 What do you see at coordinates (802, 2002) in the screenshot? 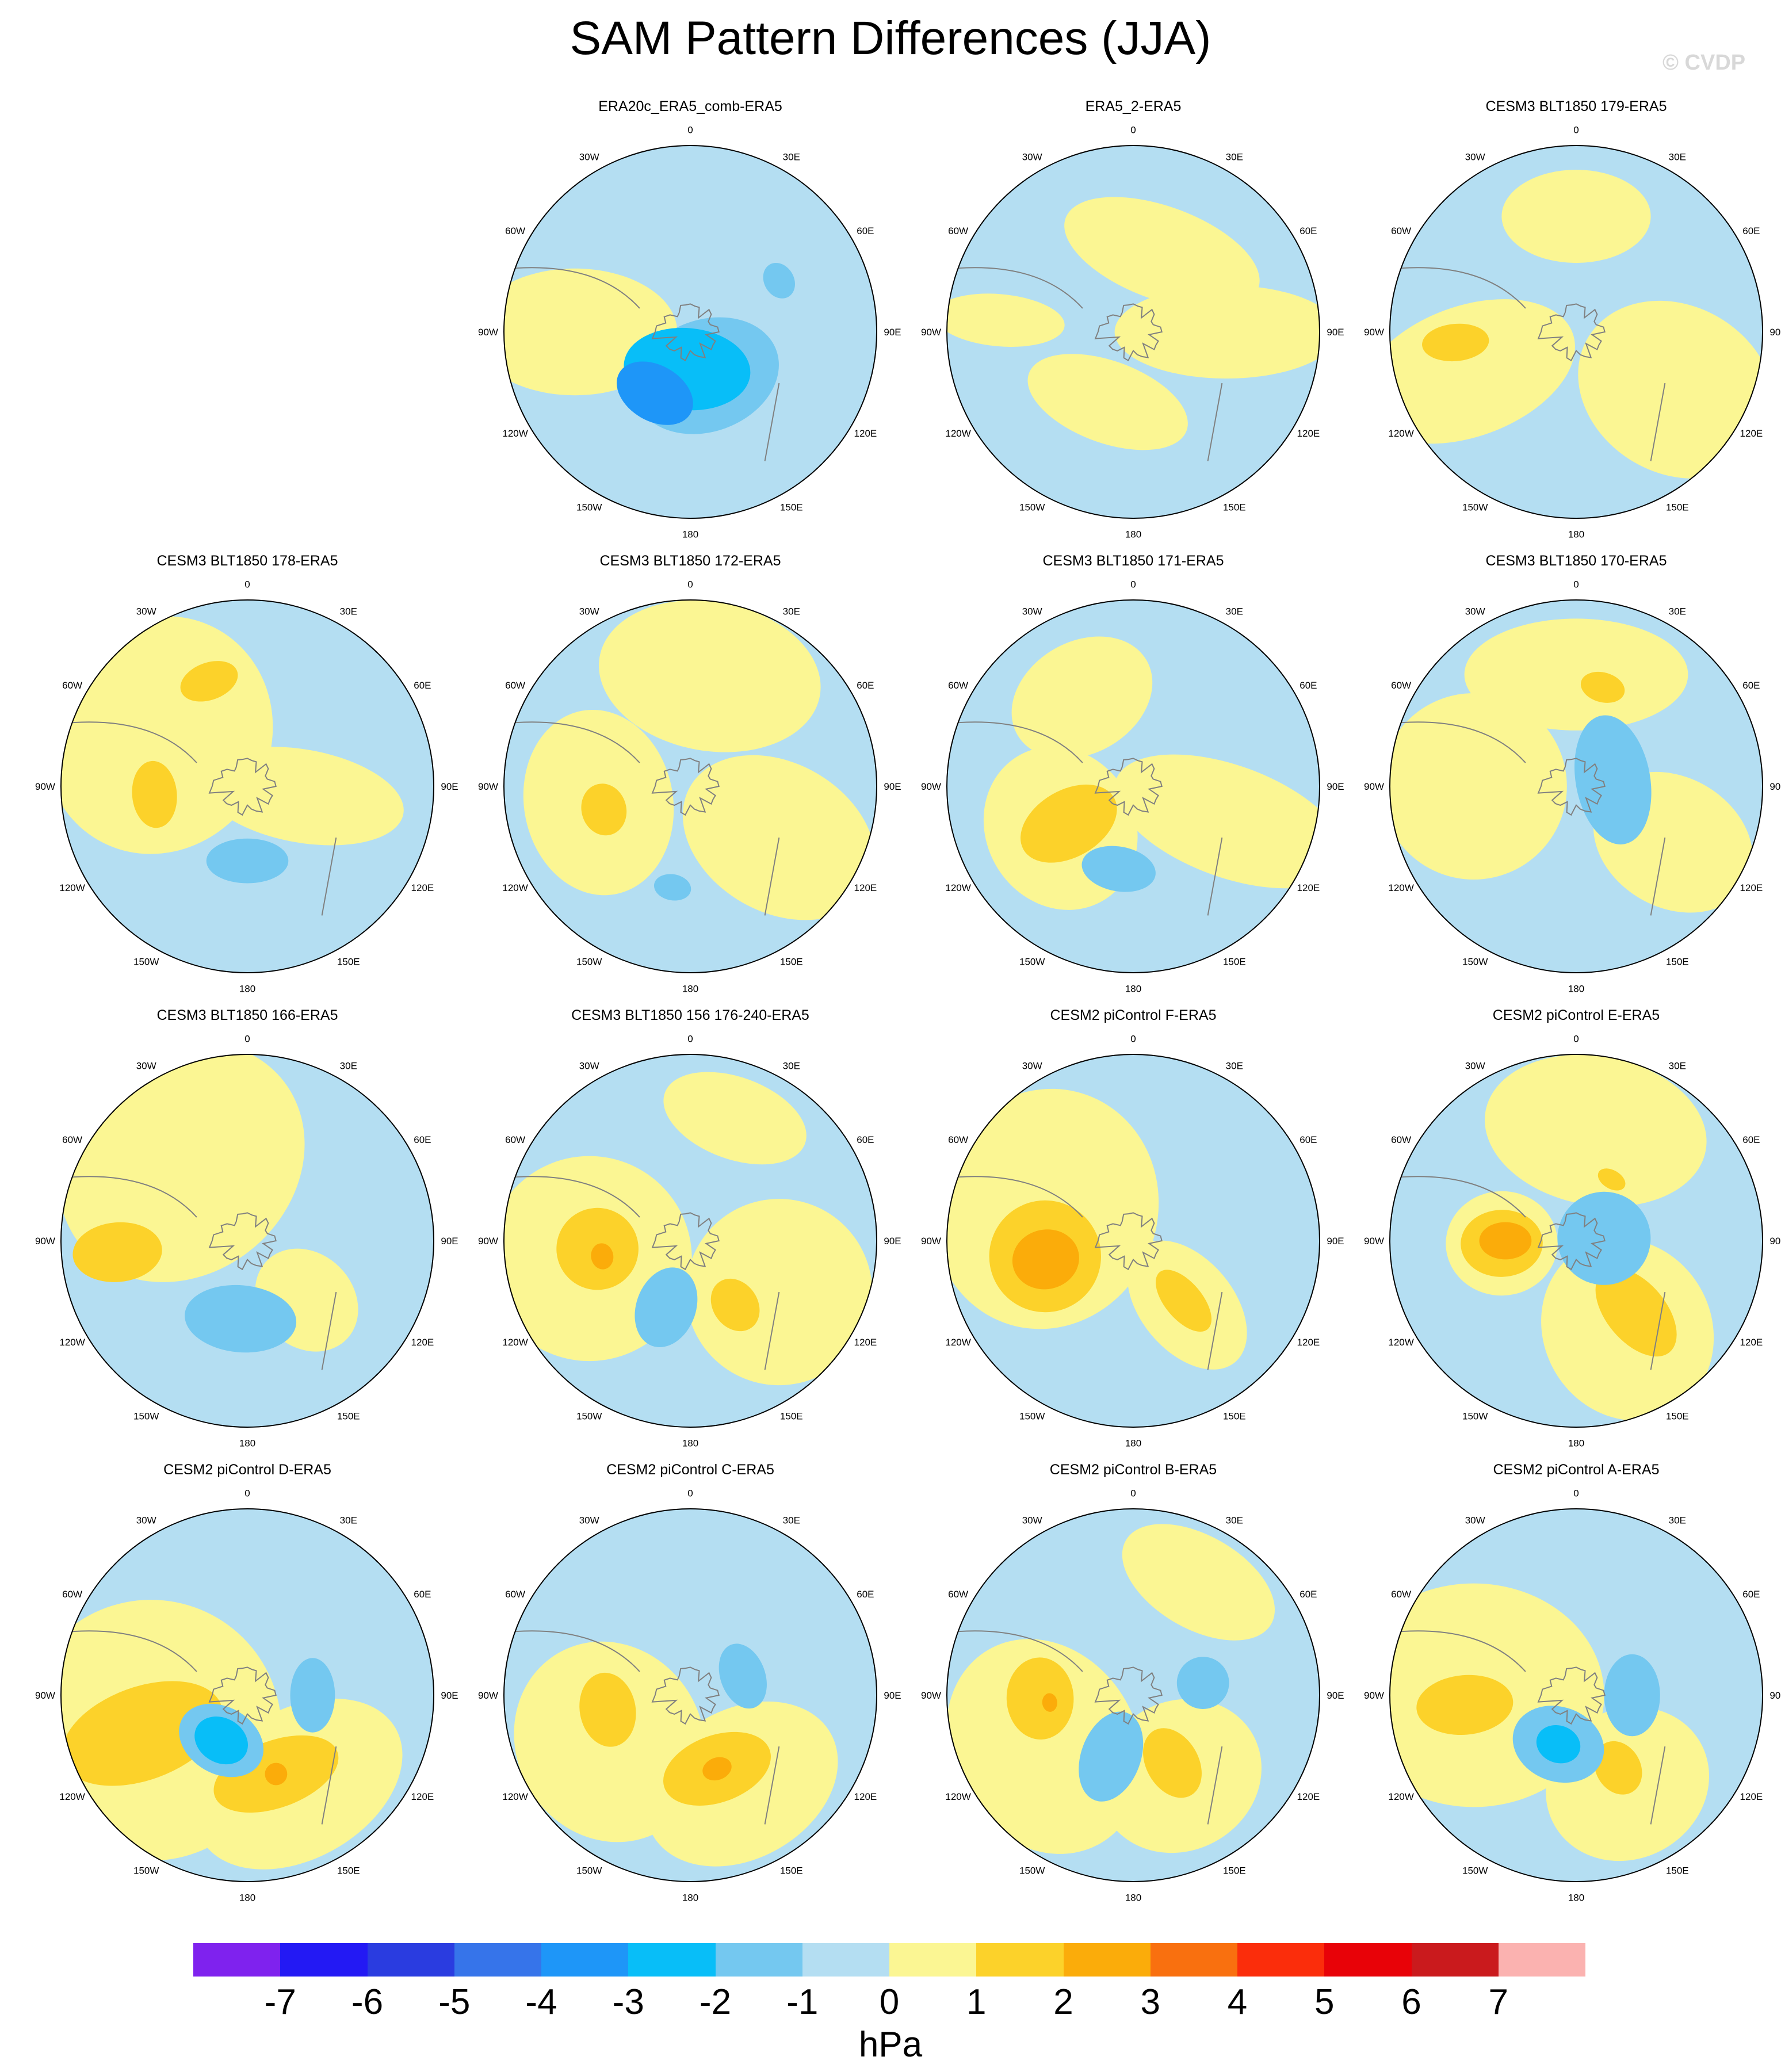
I see `colorbar-tick-label: -1` at bounding box center [802, 2002].